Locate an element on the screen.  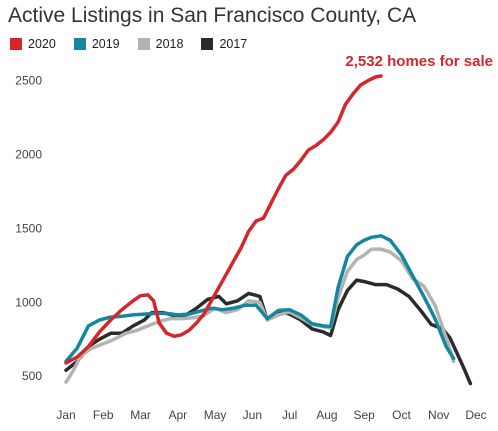
legend-label-2020: 2020 is located at coordinates (42, 44).